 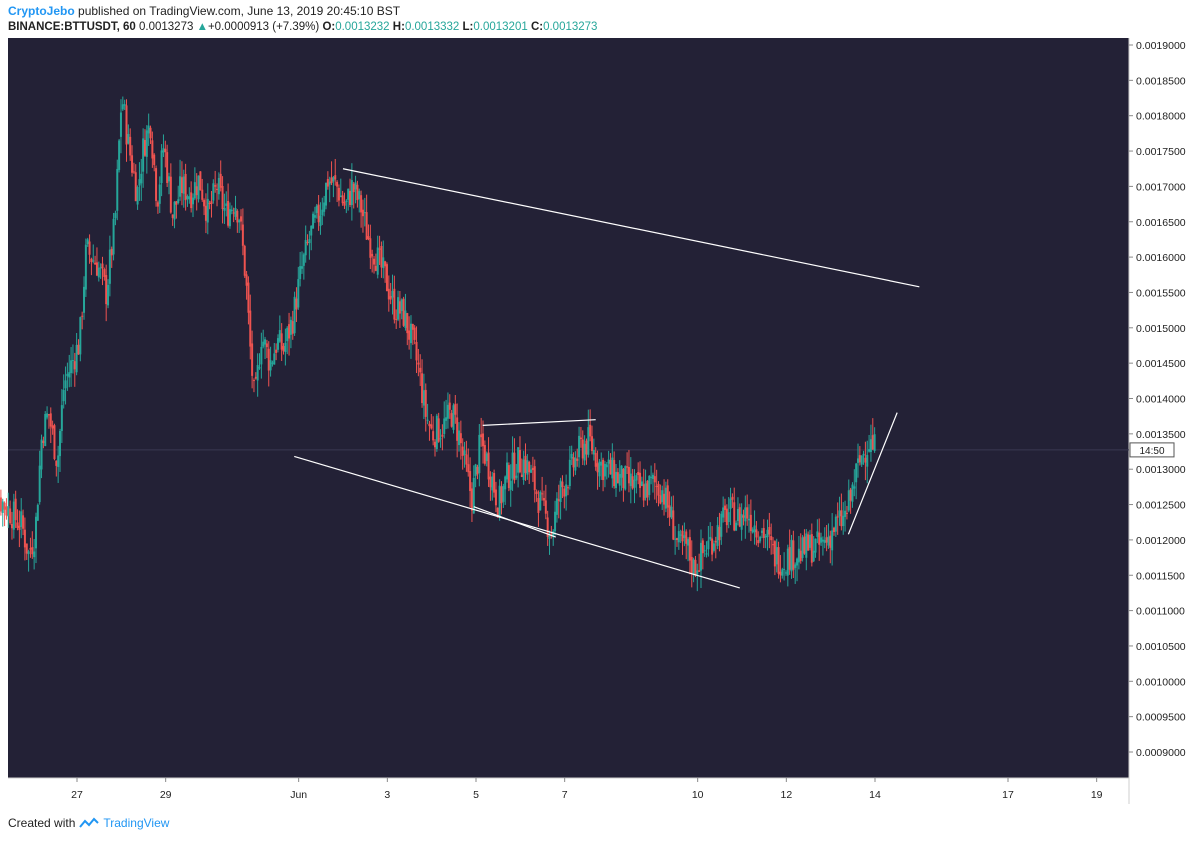 What do you see at coordinates (568, 791) in the screenshot?
I see `time-axis` at bounding box center [568, 791].